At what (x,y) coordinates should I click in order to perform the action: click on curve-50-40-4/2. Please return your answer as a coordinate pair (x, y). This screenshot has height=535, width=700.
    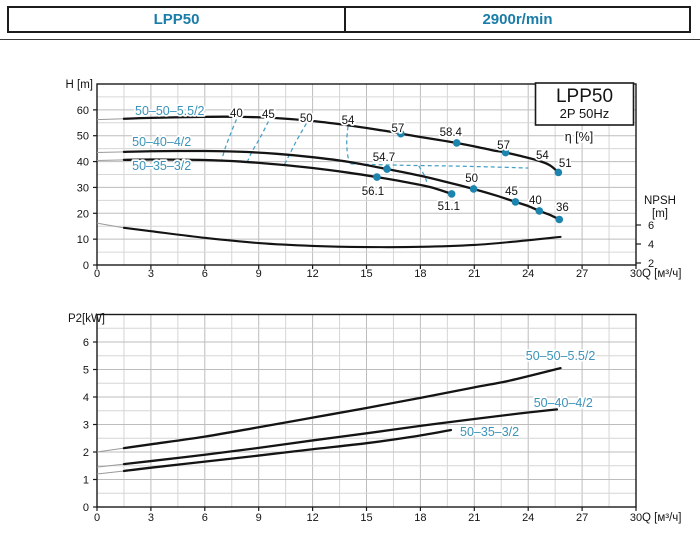
    Looking at the image, I should click on (340, 437).